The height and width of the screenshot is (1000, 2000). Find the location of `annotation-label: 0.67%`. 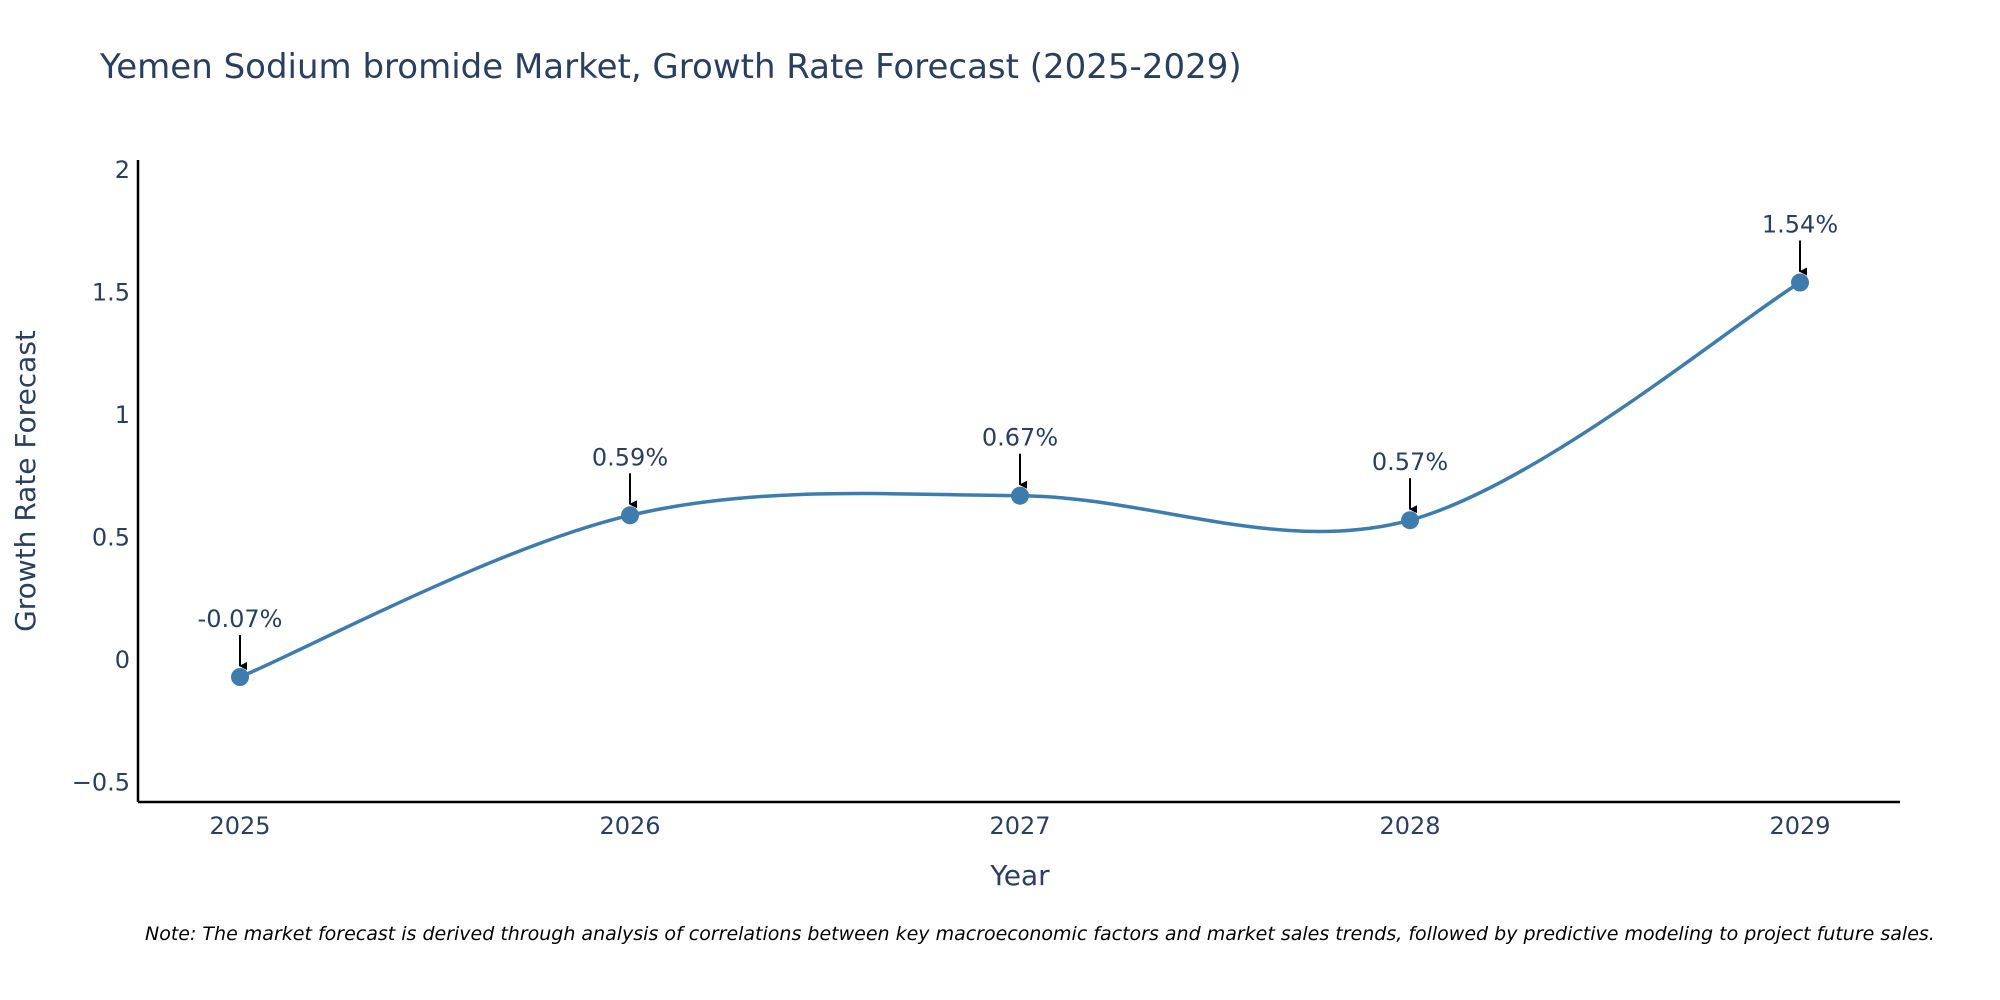

annotation-label: 0.67% is located at coordinates (1020, 438).